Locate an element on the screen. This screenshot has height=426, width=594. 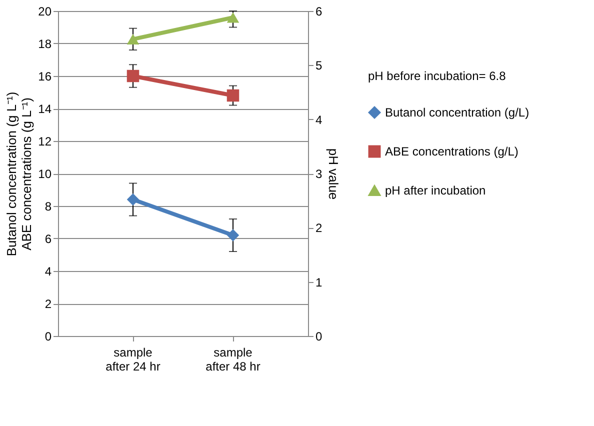
y2-axis-title: pH value is located at coordinates (334, 174).